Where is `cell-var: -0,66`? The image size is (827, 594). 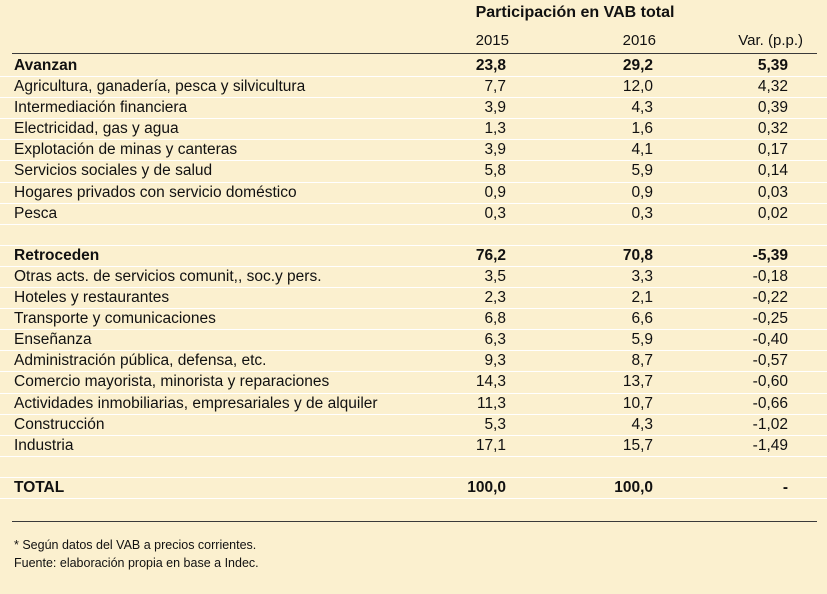
cell-var: -0,66 is located at coordinates (770, 403).